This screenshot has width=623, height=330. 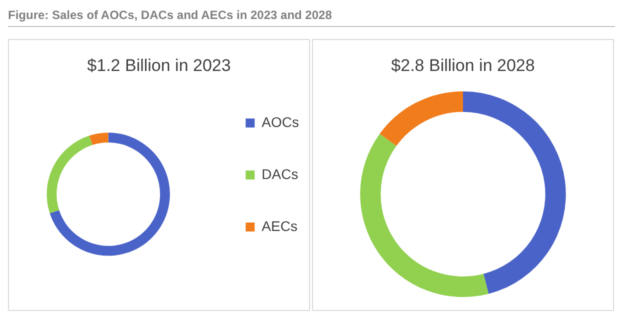 I want to click on legend-label: AOCs, so click(x=281, y=122).